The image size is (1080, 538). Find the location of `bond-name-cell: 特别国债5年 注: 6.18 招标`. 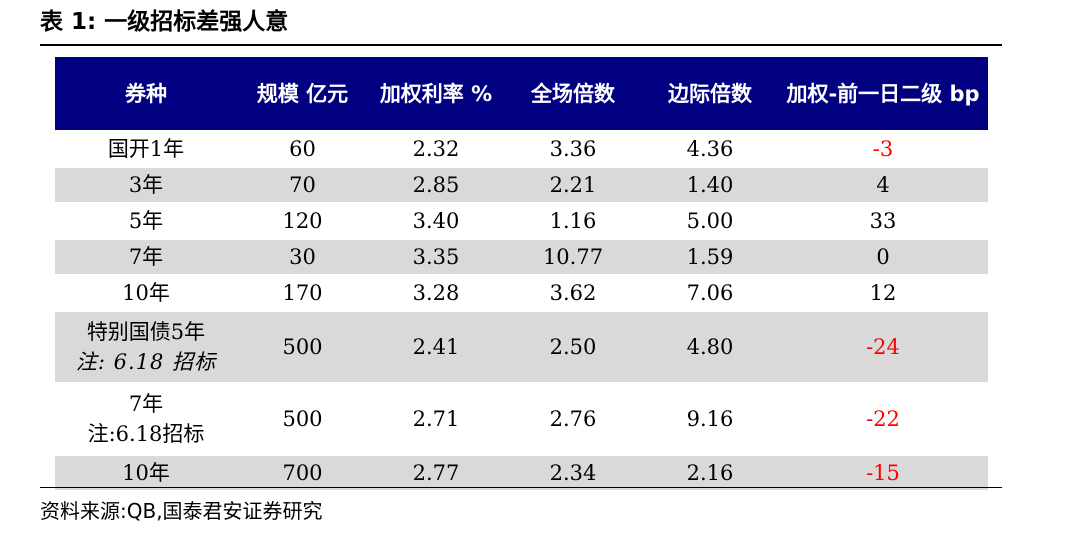

bond-name-cell: 特别国债5年 注: 6.18 招标 is located at coordinates (146, 346).